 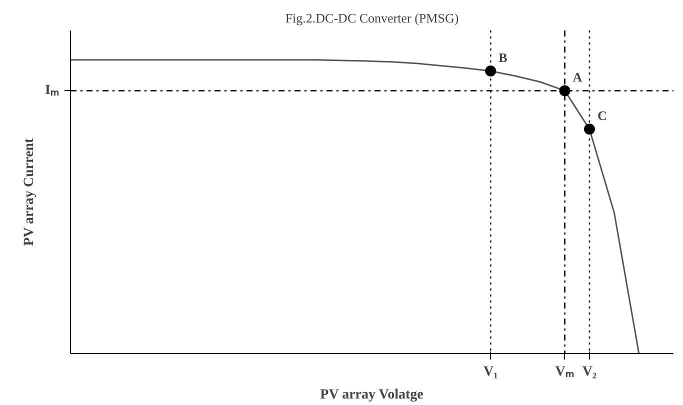 I want to click on x-tick-label: V₂, so click(x=589, y=372).